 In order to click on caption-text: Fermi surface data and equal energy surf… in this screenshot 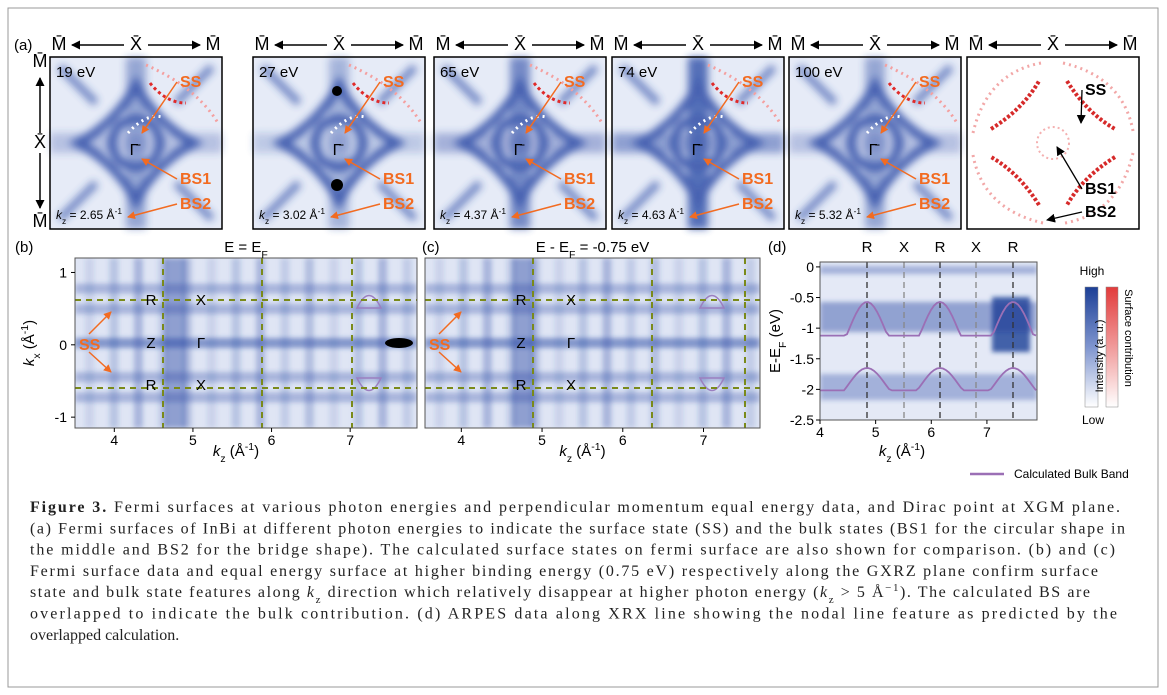, I will do `click(564, 571)`.